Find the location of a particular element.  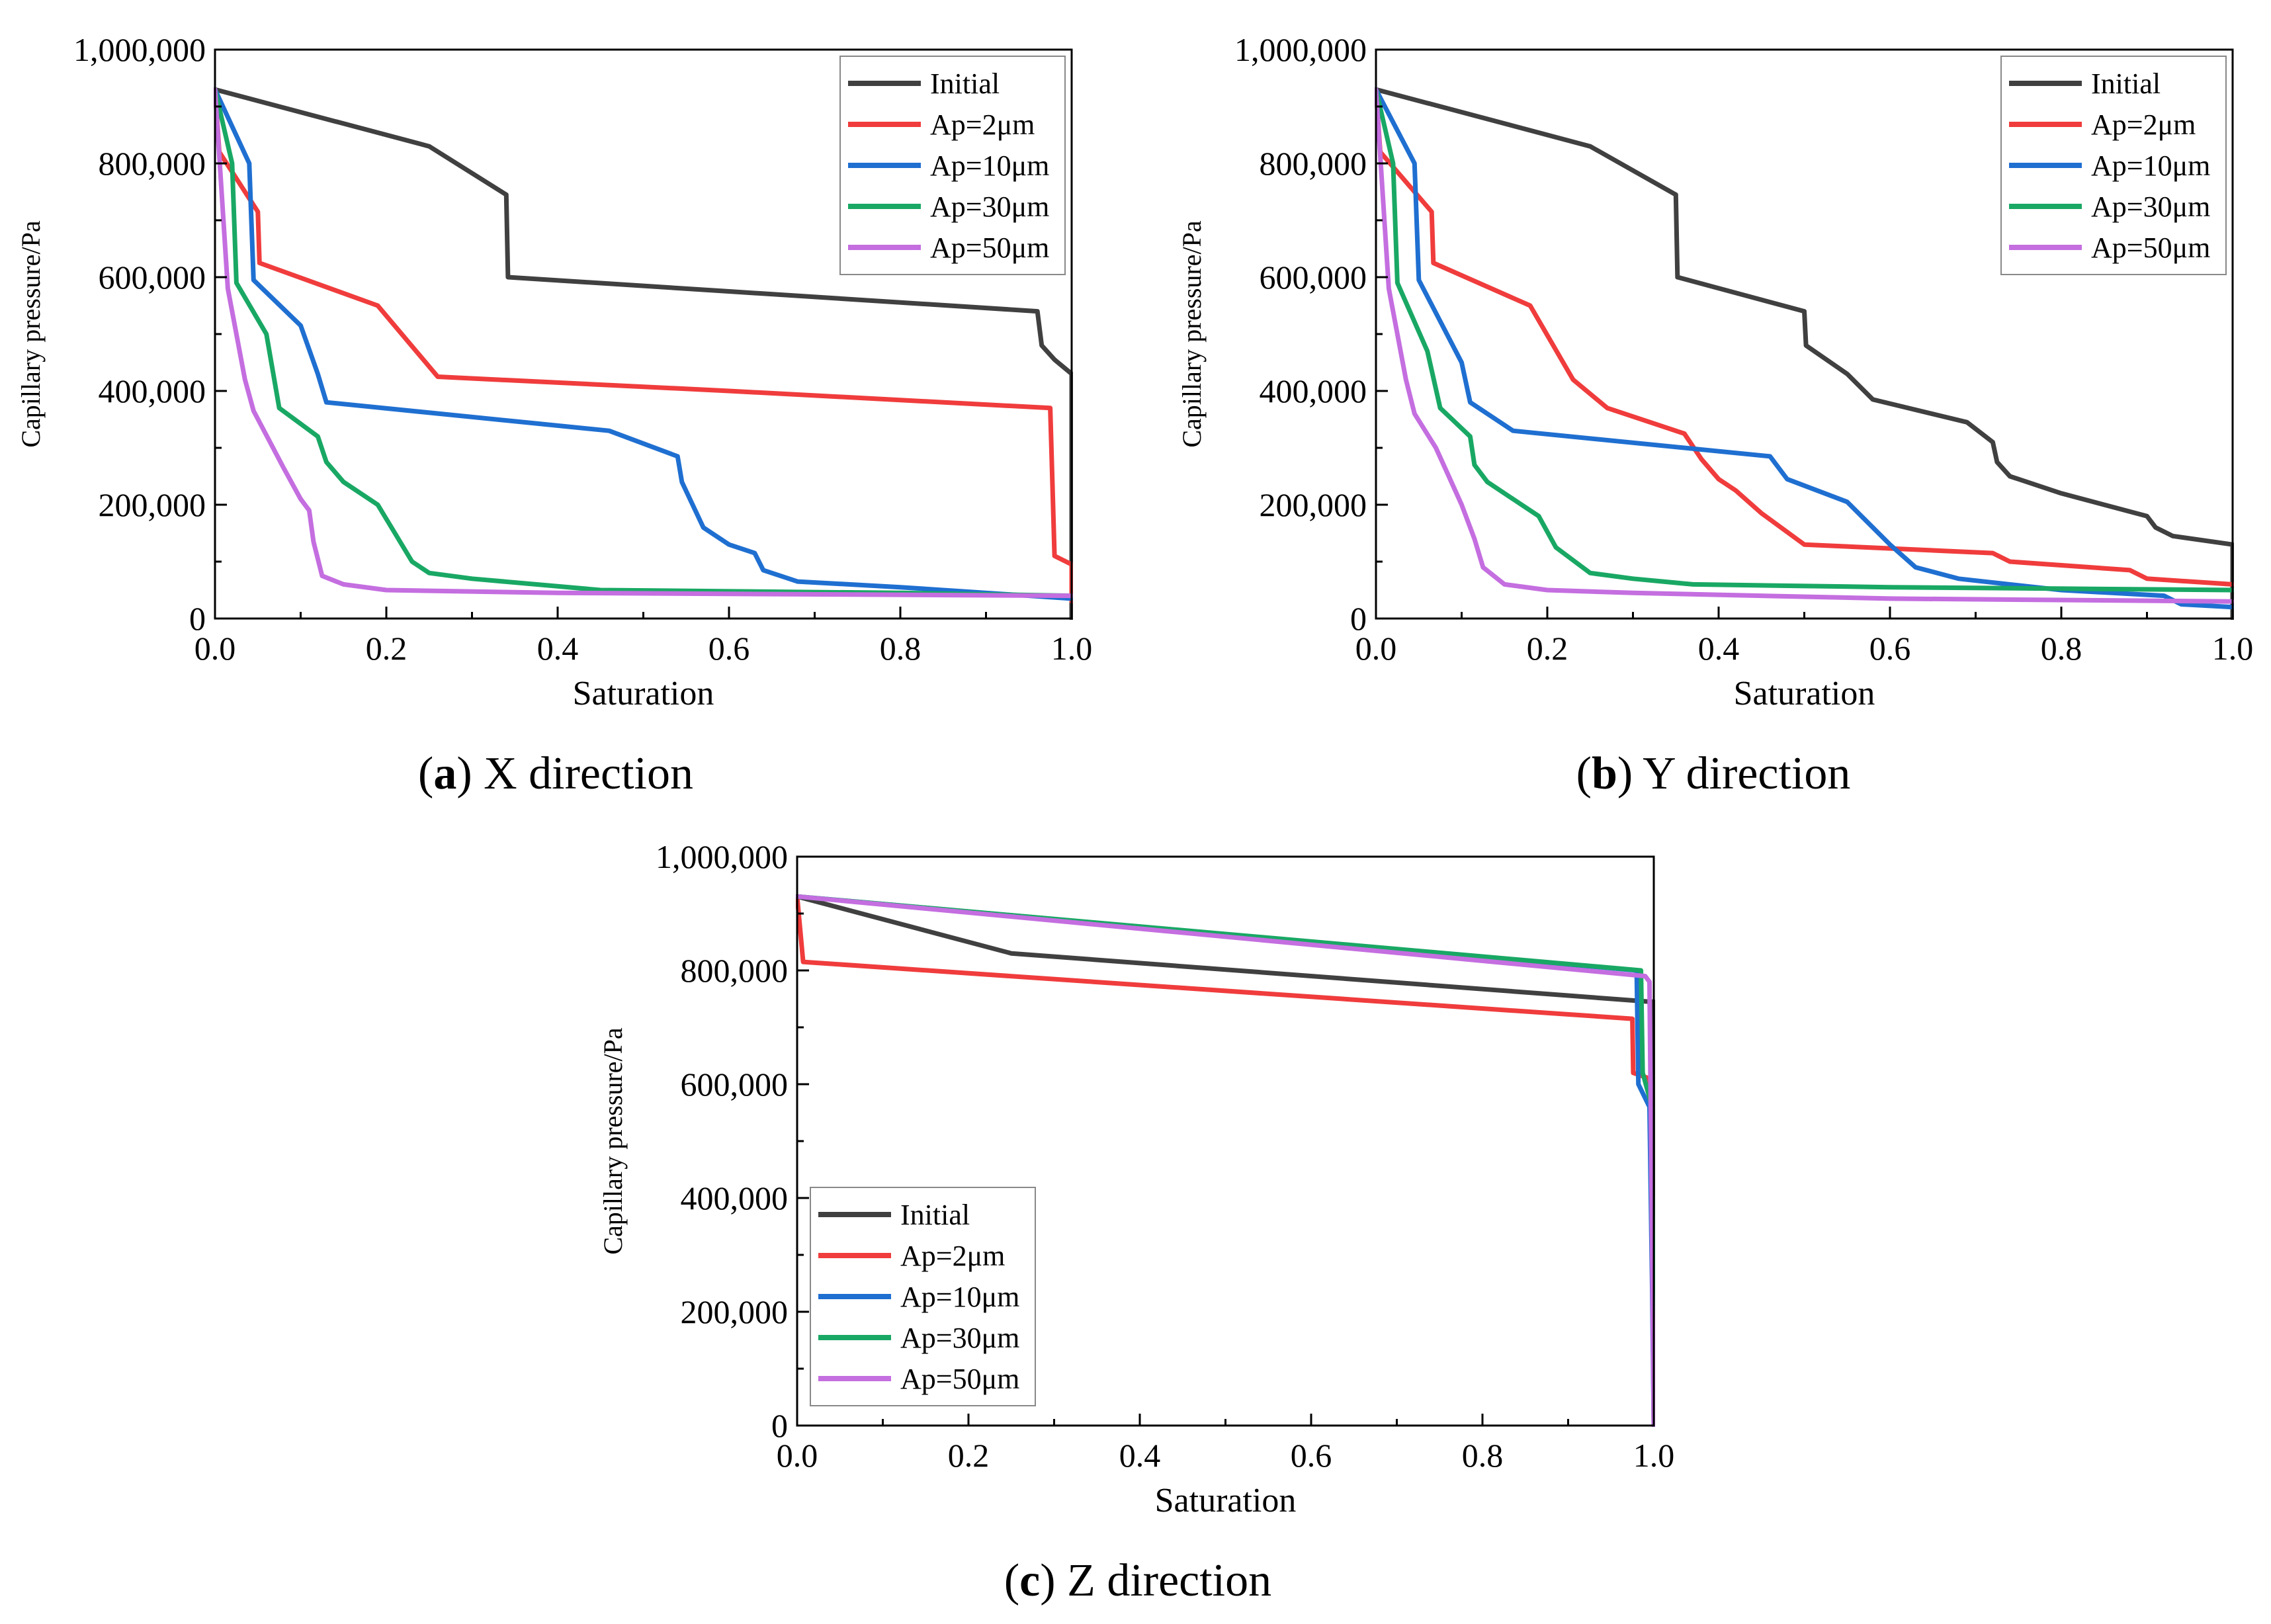

caption-x-direction: (a) X direction is located at coordinates (555, 773).